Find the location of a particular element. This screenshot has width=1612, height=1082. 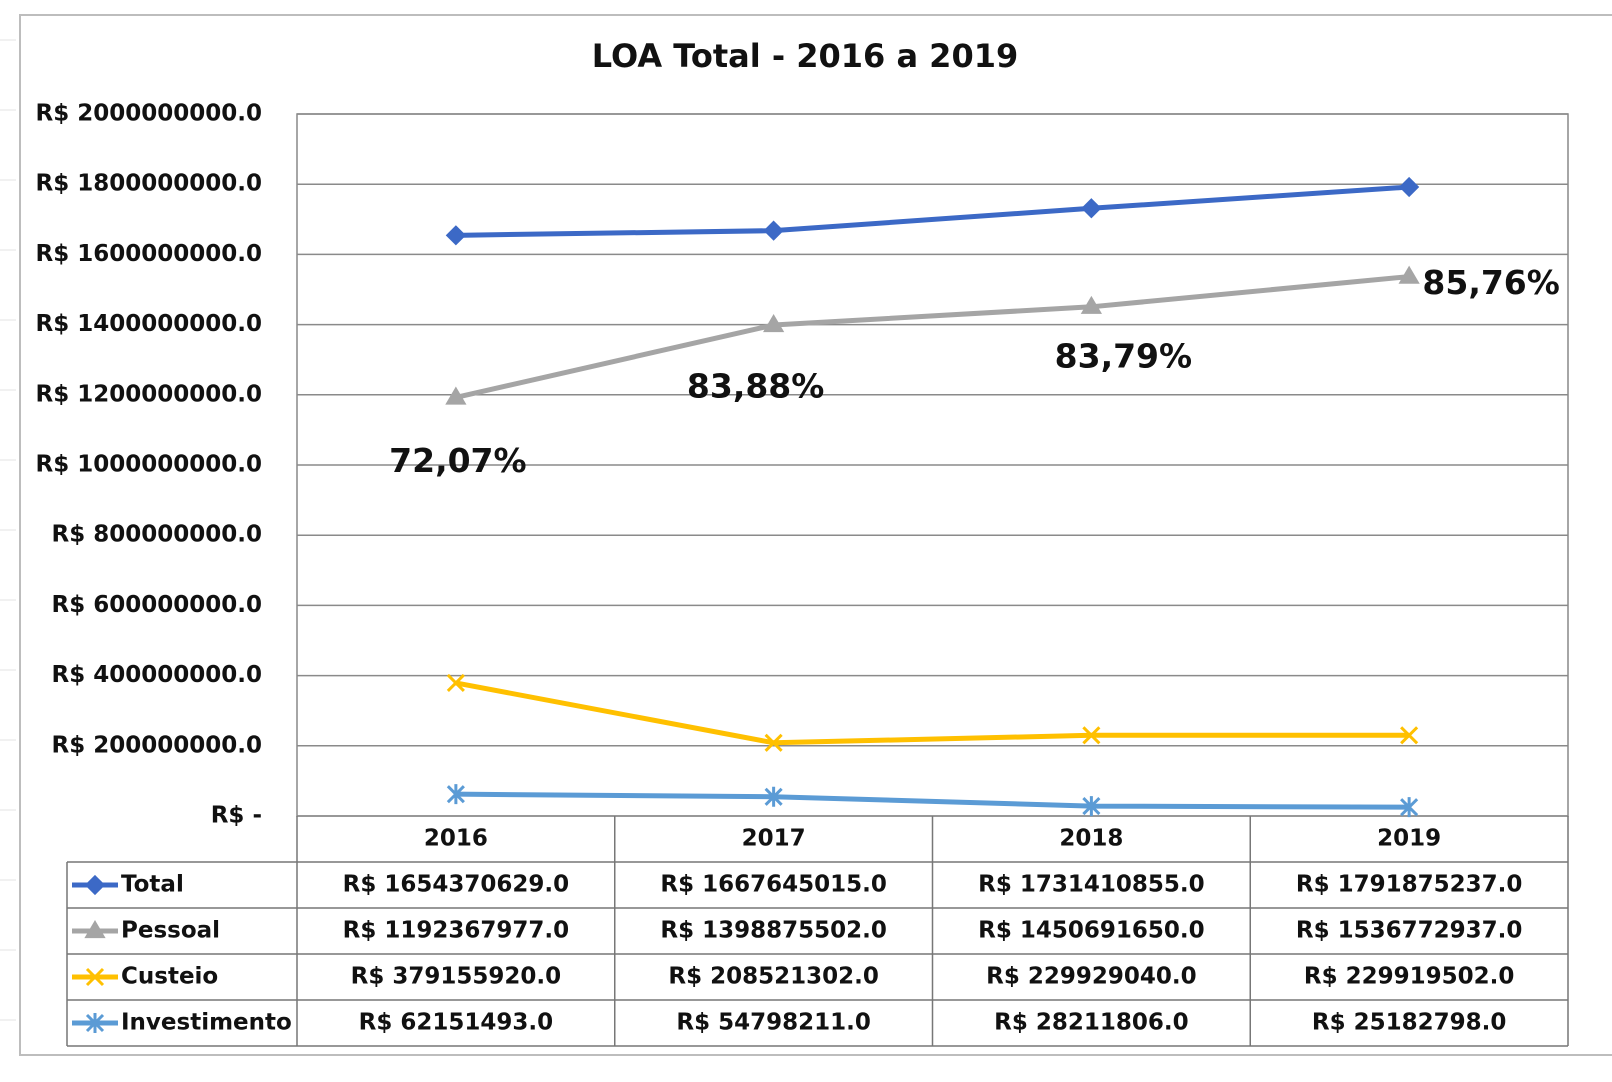

table-cell: R$ 379155920.0 is located at coordinates (456, 977).